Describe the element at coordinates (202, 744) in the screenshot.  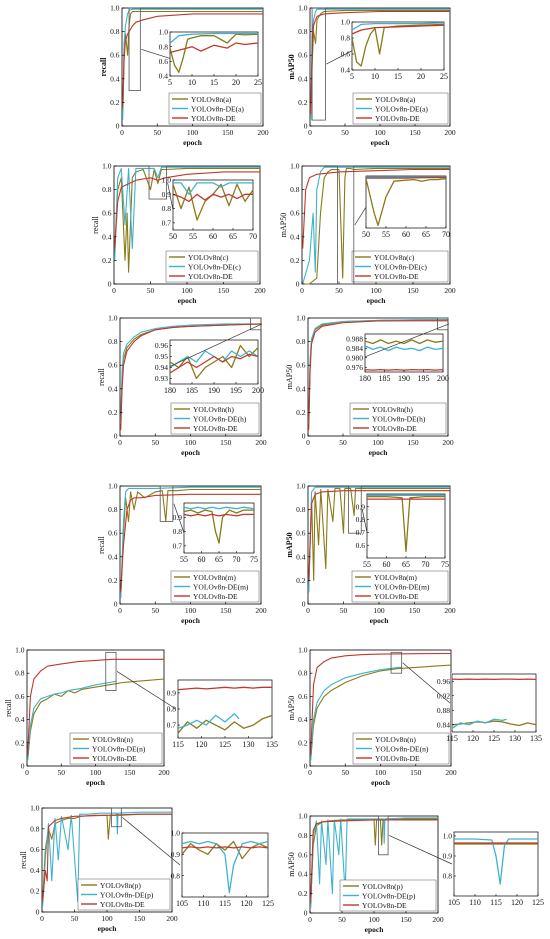
I see `inset-x-tick-label: 120` at that location.